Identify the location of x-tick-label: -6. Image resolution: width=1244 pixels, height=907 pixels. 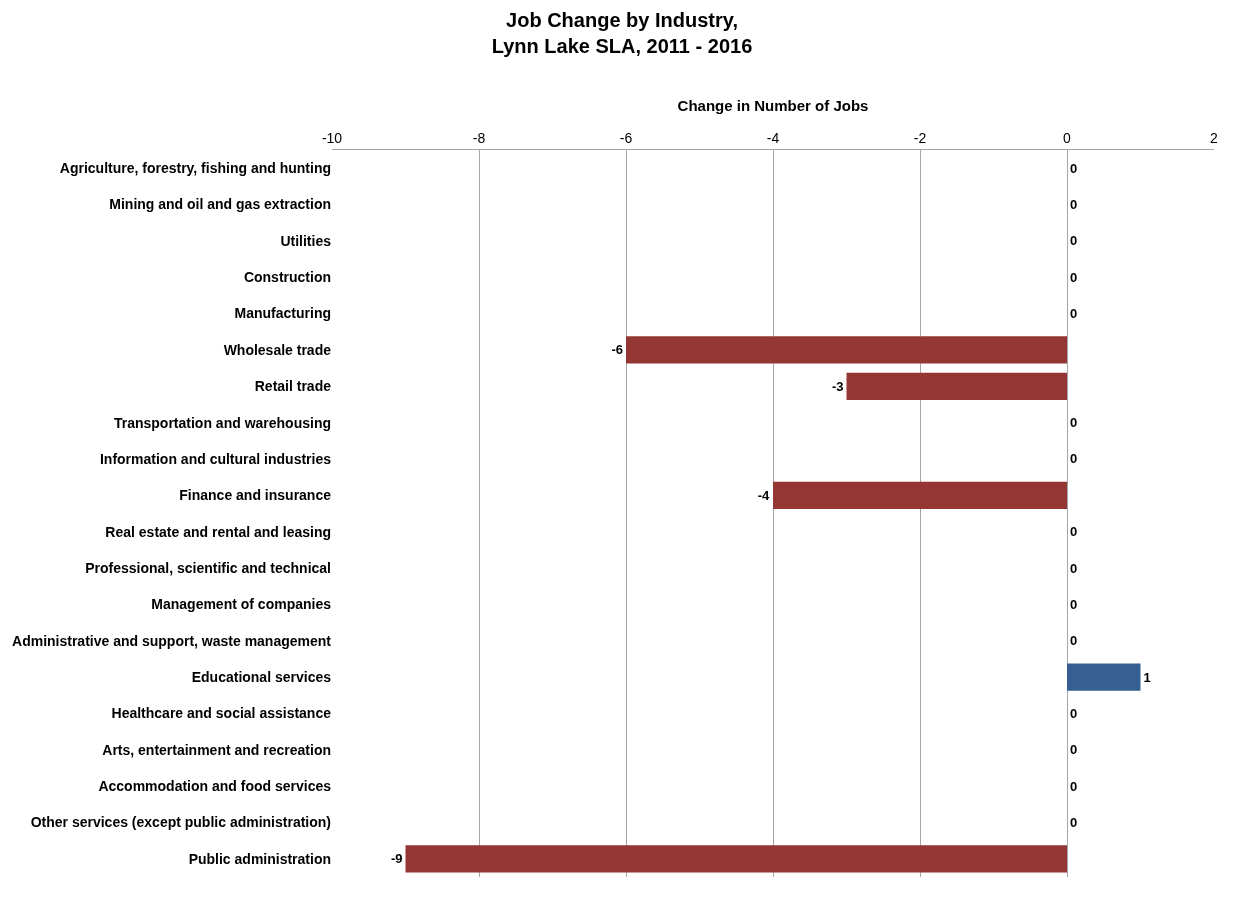
(626, 138).